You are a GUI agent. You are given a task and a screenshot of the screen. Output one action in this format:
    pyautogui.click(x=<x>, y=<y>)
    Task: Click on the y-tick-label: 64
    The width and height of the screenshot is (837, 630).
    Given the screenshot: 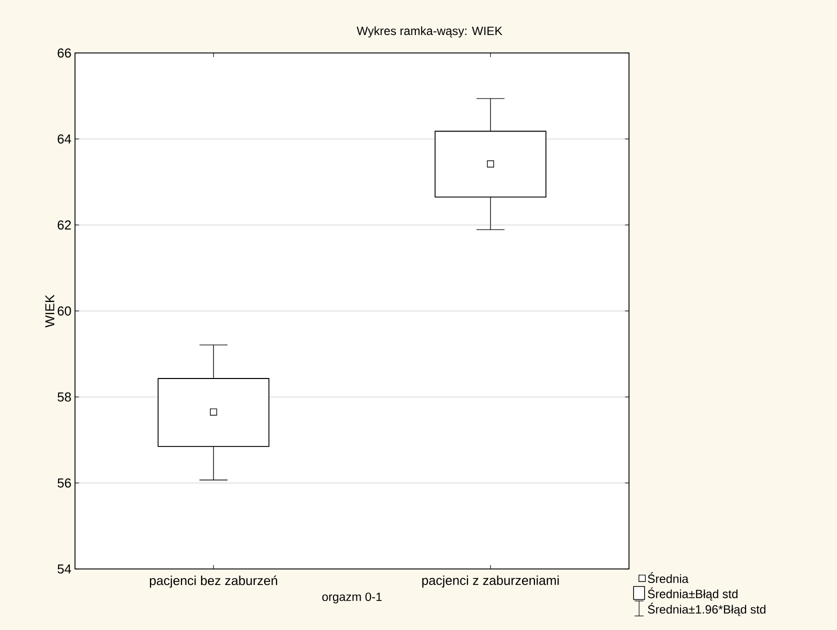 What is the action you would take?
    pyautogui.click(x=65, y=139)
    